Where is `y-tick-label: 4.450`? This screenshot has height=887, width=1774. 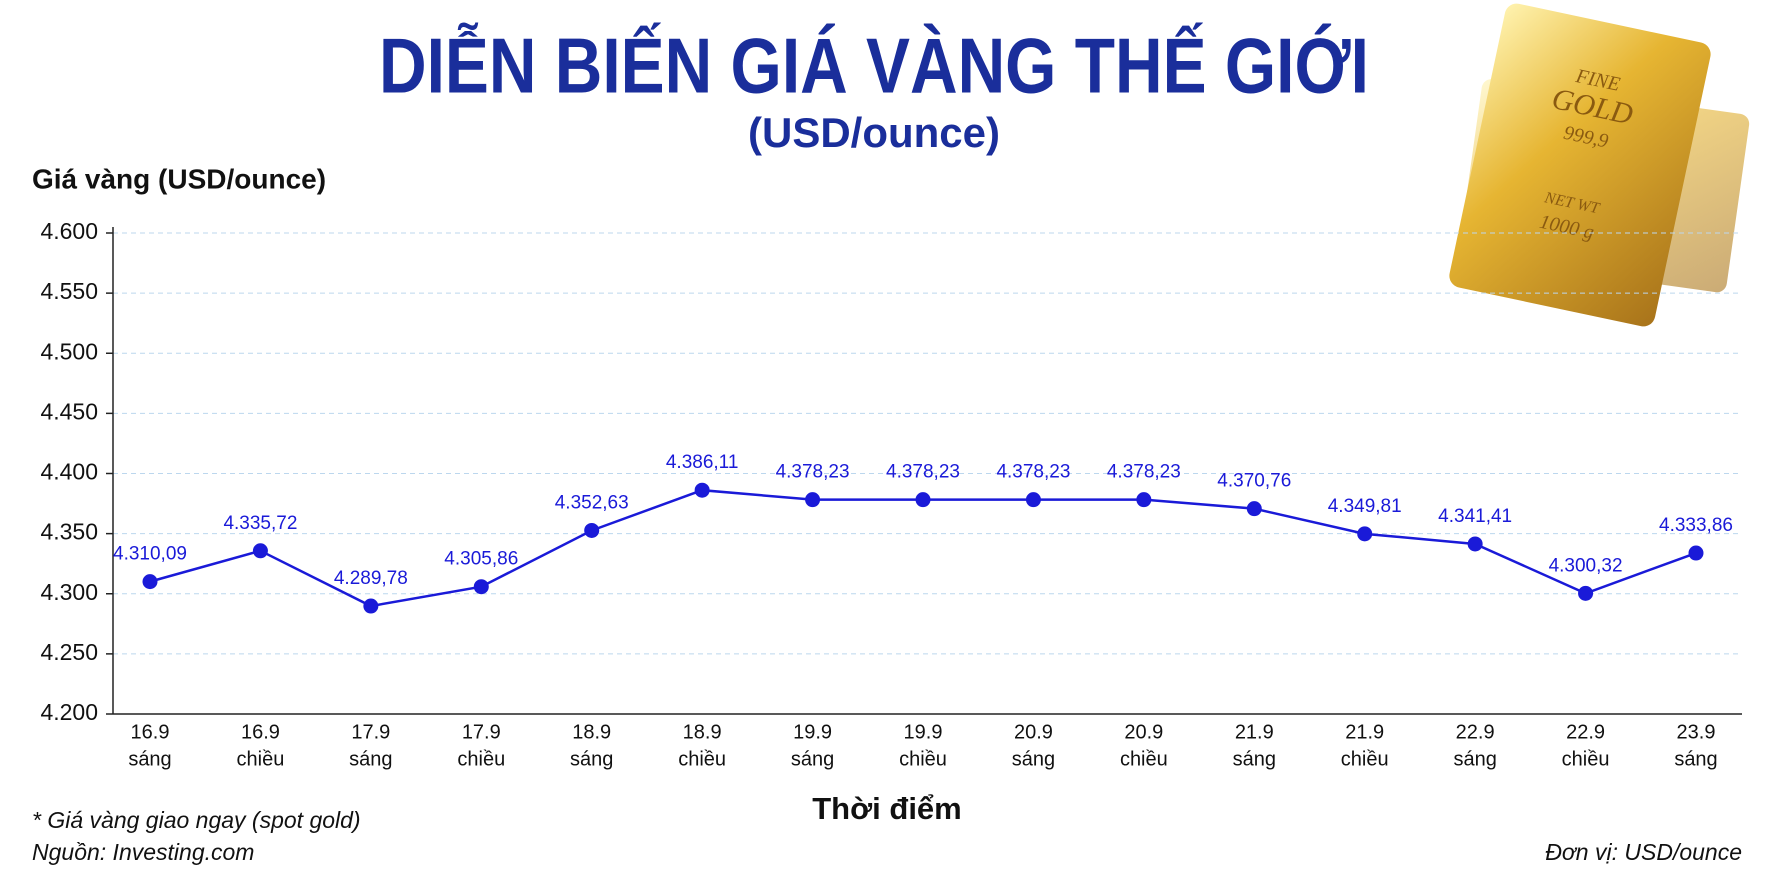 y-tick-label: 4.450 is located at coordinates (69, 411).